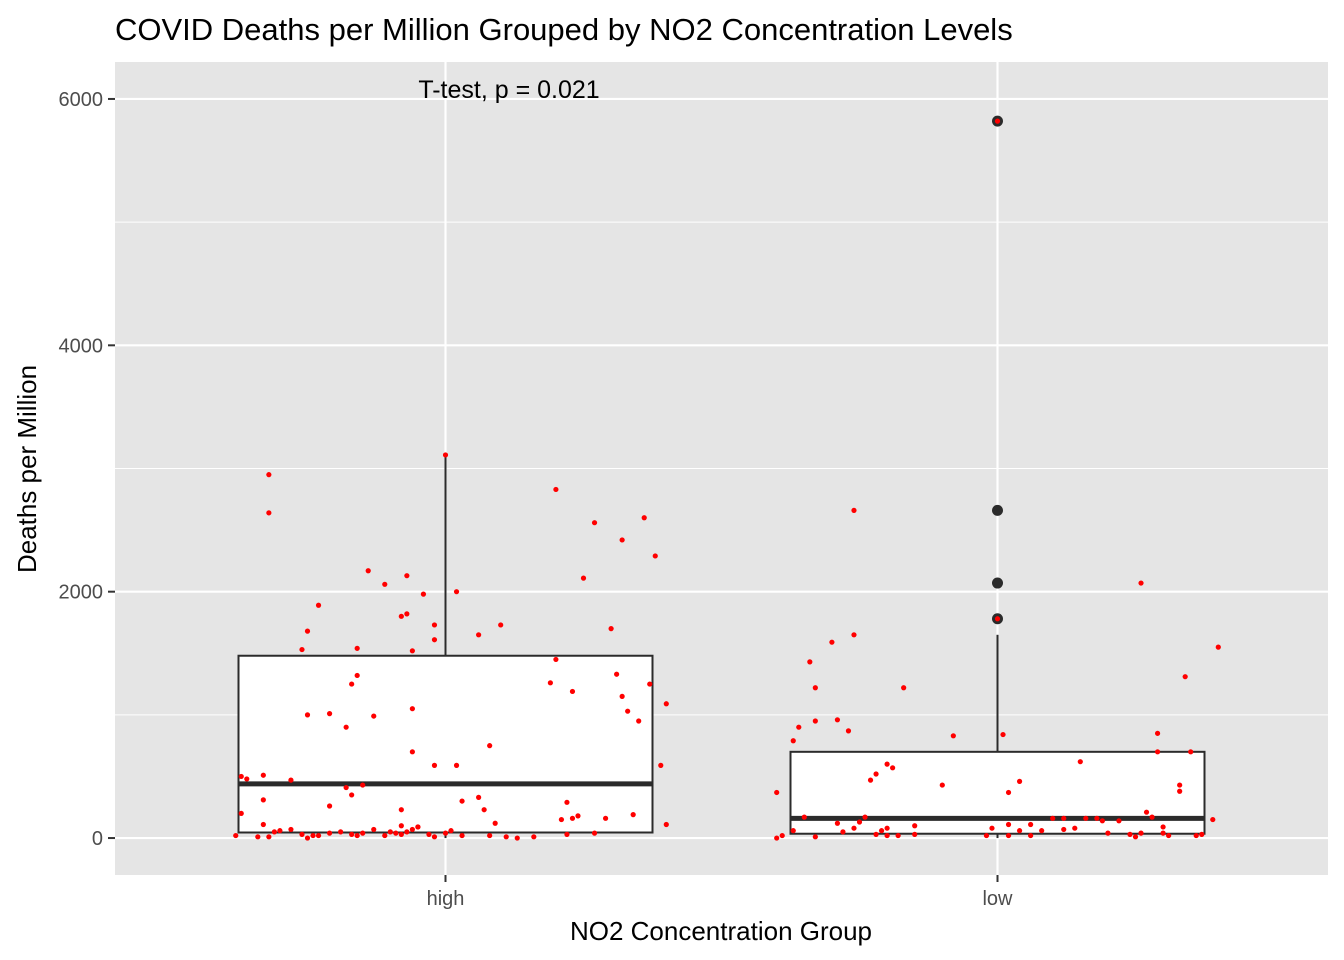 The image size is (1344, 960). Describe the element at coordinates (997, 583) in the screenshot. I see `outlier-point` at that location.